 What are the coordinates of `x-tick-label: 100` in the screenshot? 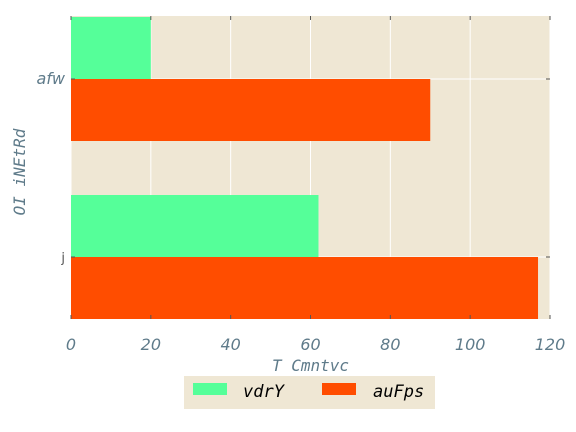 It's located at (470, 344).